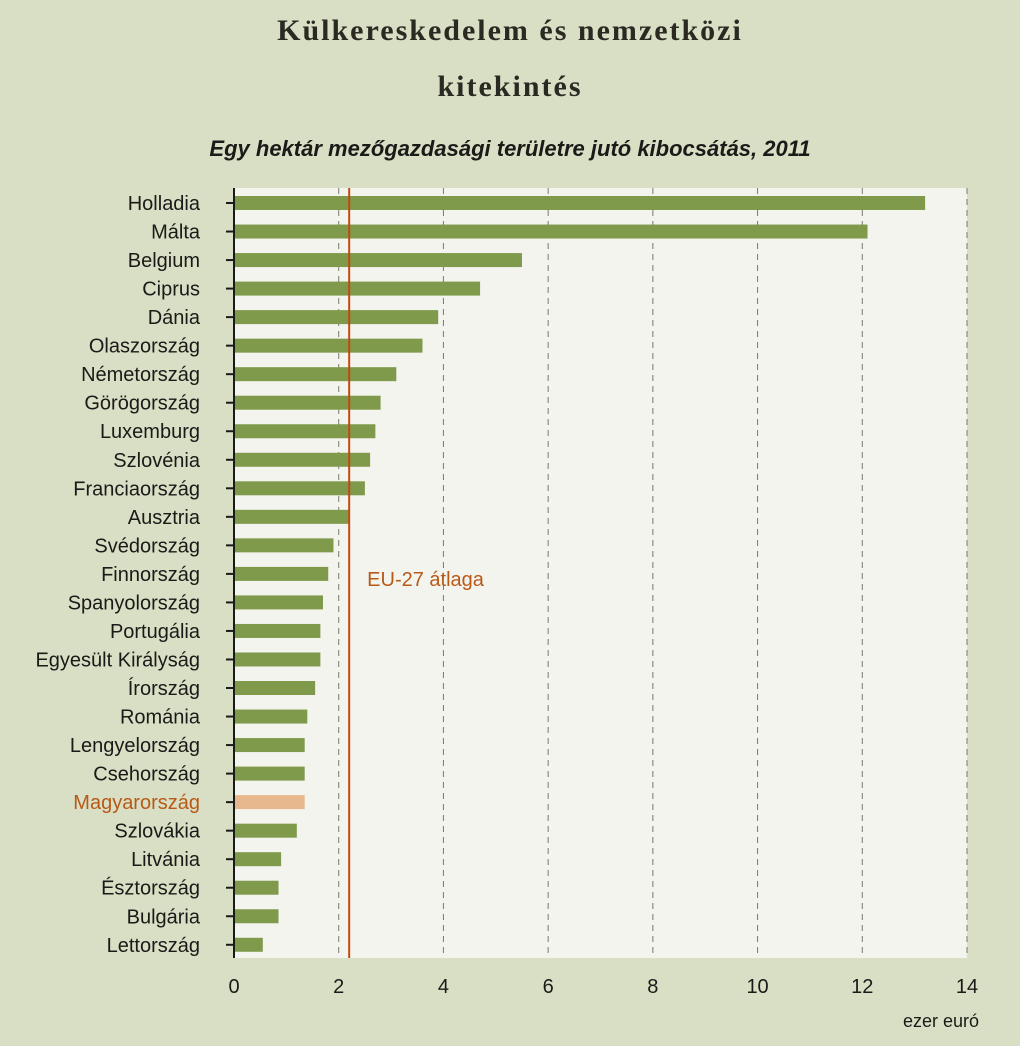  I want to click on x-tick-label: 8, so click(652, 987).